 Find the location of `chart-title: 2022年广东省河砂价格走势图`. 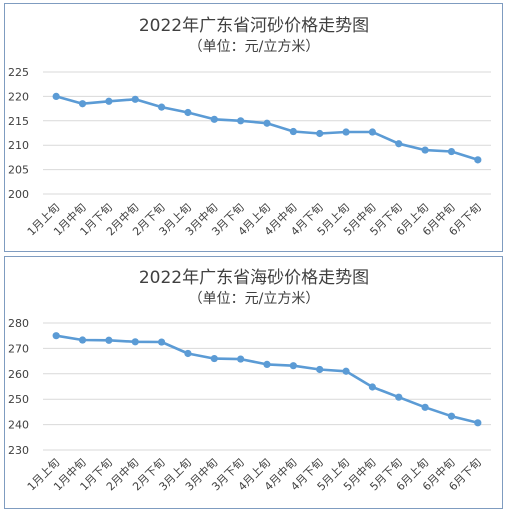

chart-title: 2022年广东省河砂价格走势图 is located at coordinates (254, 26).